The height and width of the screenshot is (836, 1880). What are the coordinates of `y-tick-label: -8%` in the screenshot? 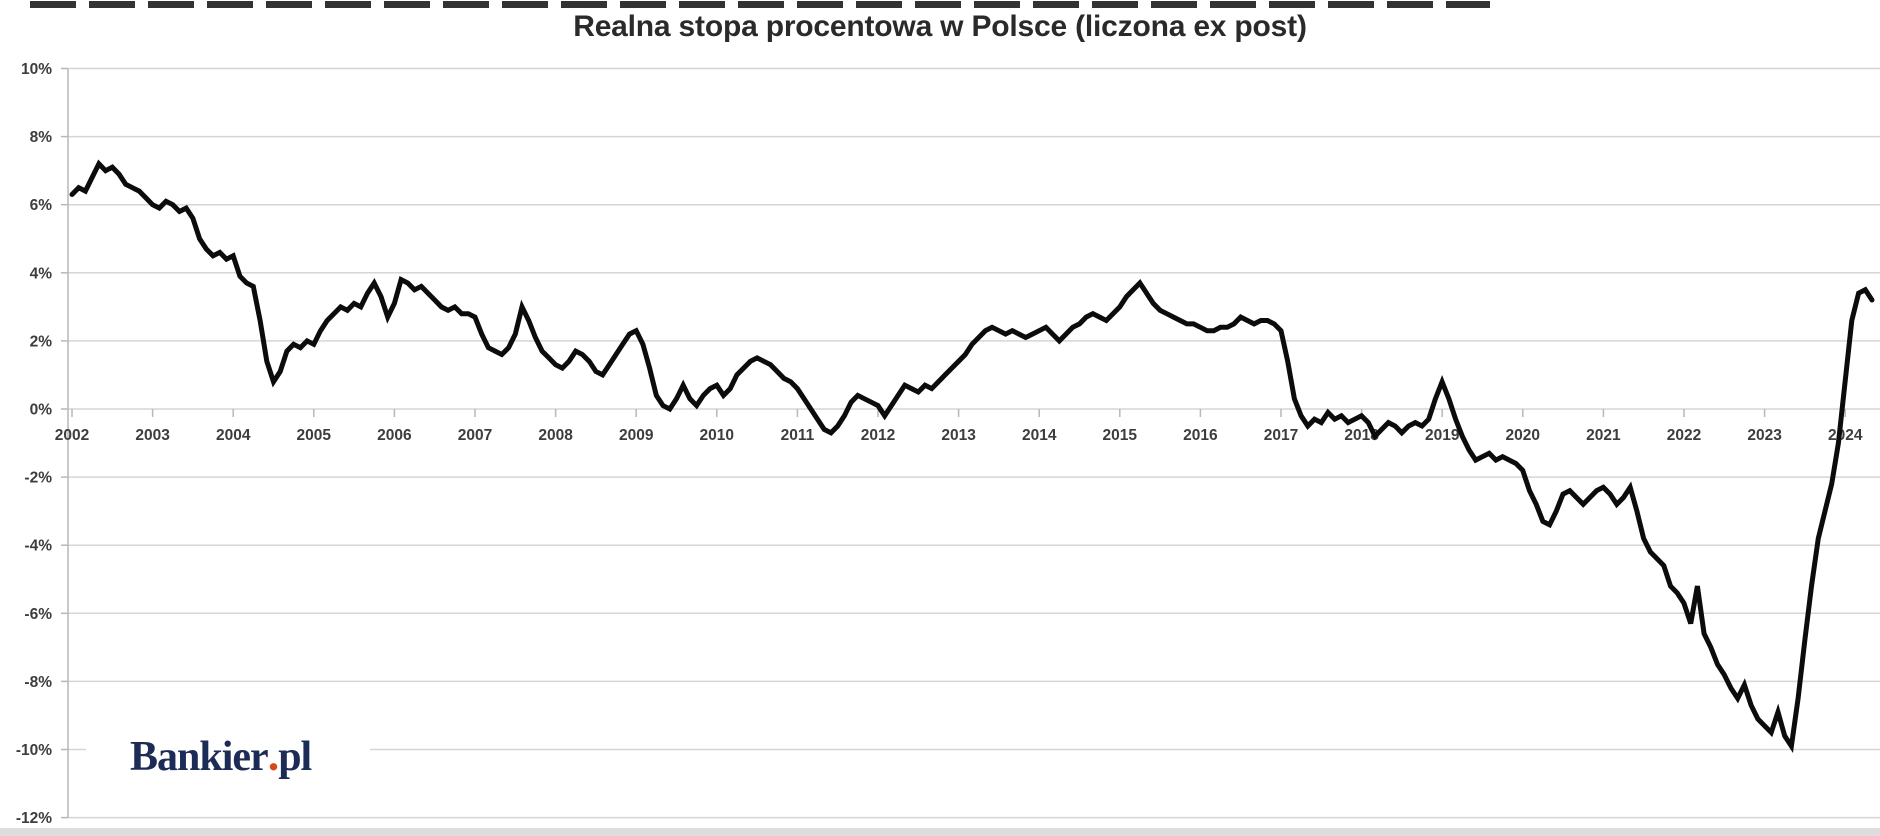 It's located at (38, 682).